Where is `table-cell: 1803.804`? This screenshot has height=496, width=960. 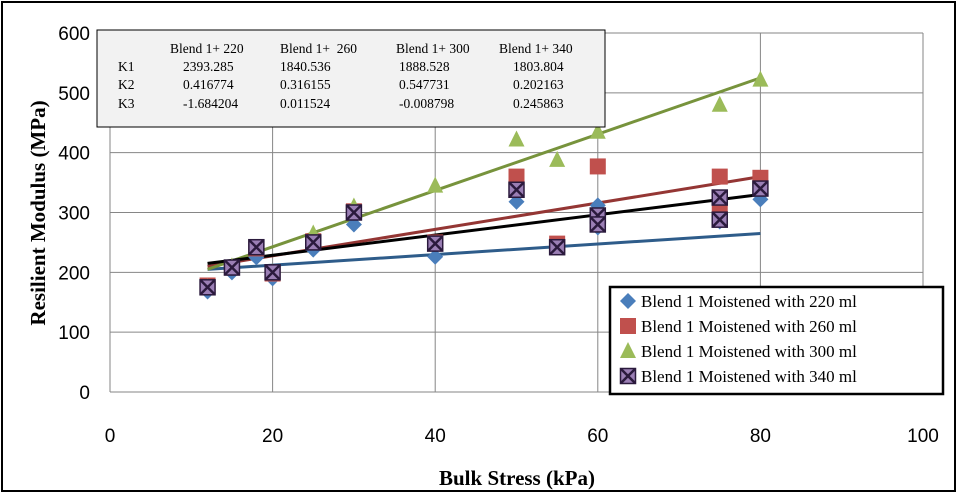 table-cell: 1803.804 is located at coordinates (538, 66).